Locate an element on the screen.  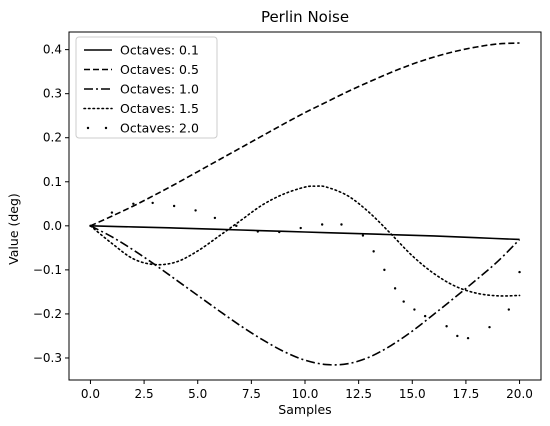
y-tick-label: 0.0 is located at coordinates (52, 226).